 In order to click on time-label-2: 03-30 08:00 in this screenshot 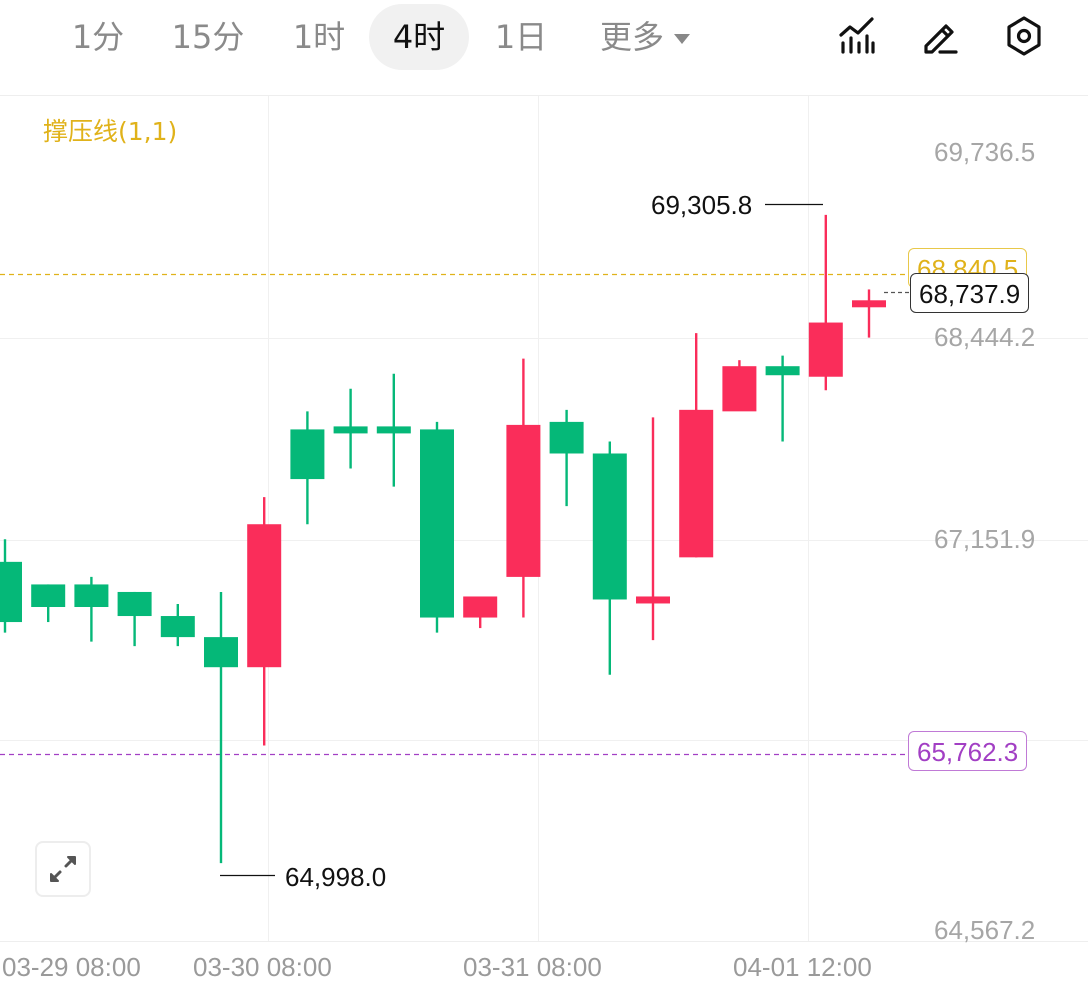, I will do `click(262, 967)`.